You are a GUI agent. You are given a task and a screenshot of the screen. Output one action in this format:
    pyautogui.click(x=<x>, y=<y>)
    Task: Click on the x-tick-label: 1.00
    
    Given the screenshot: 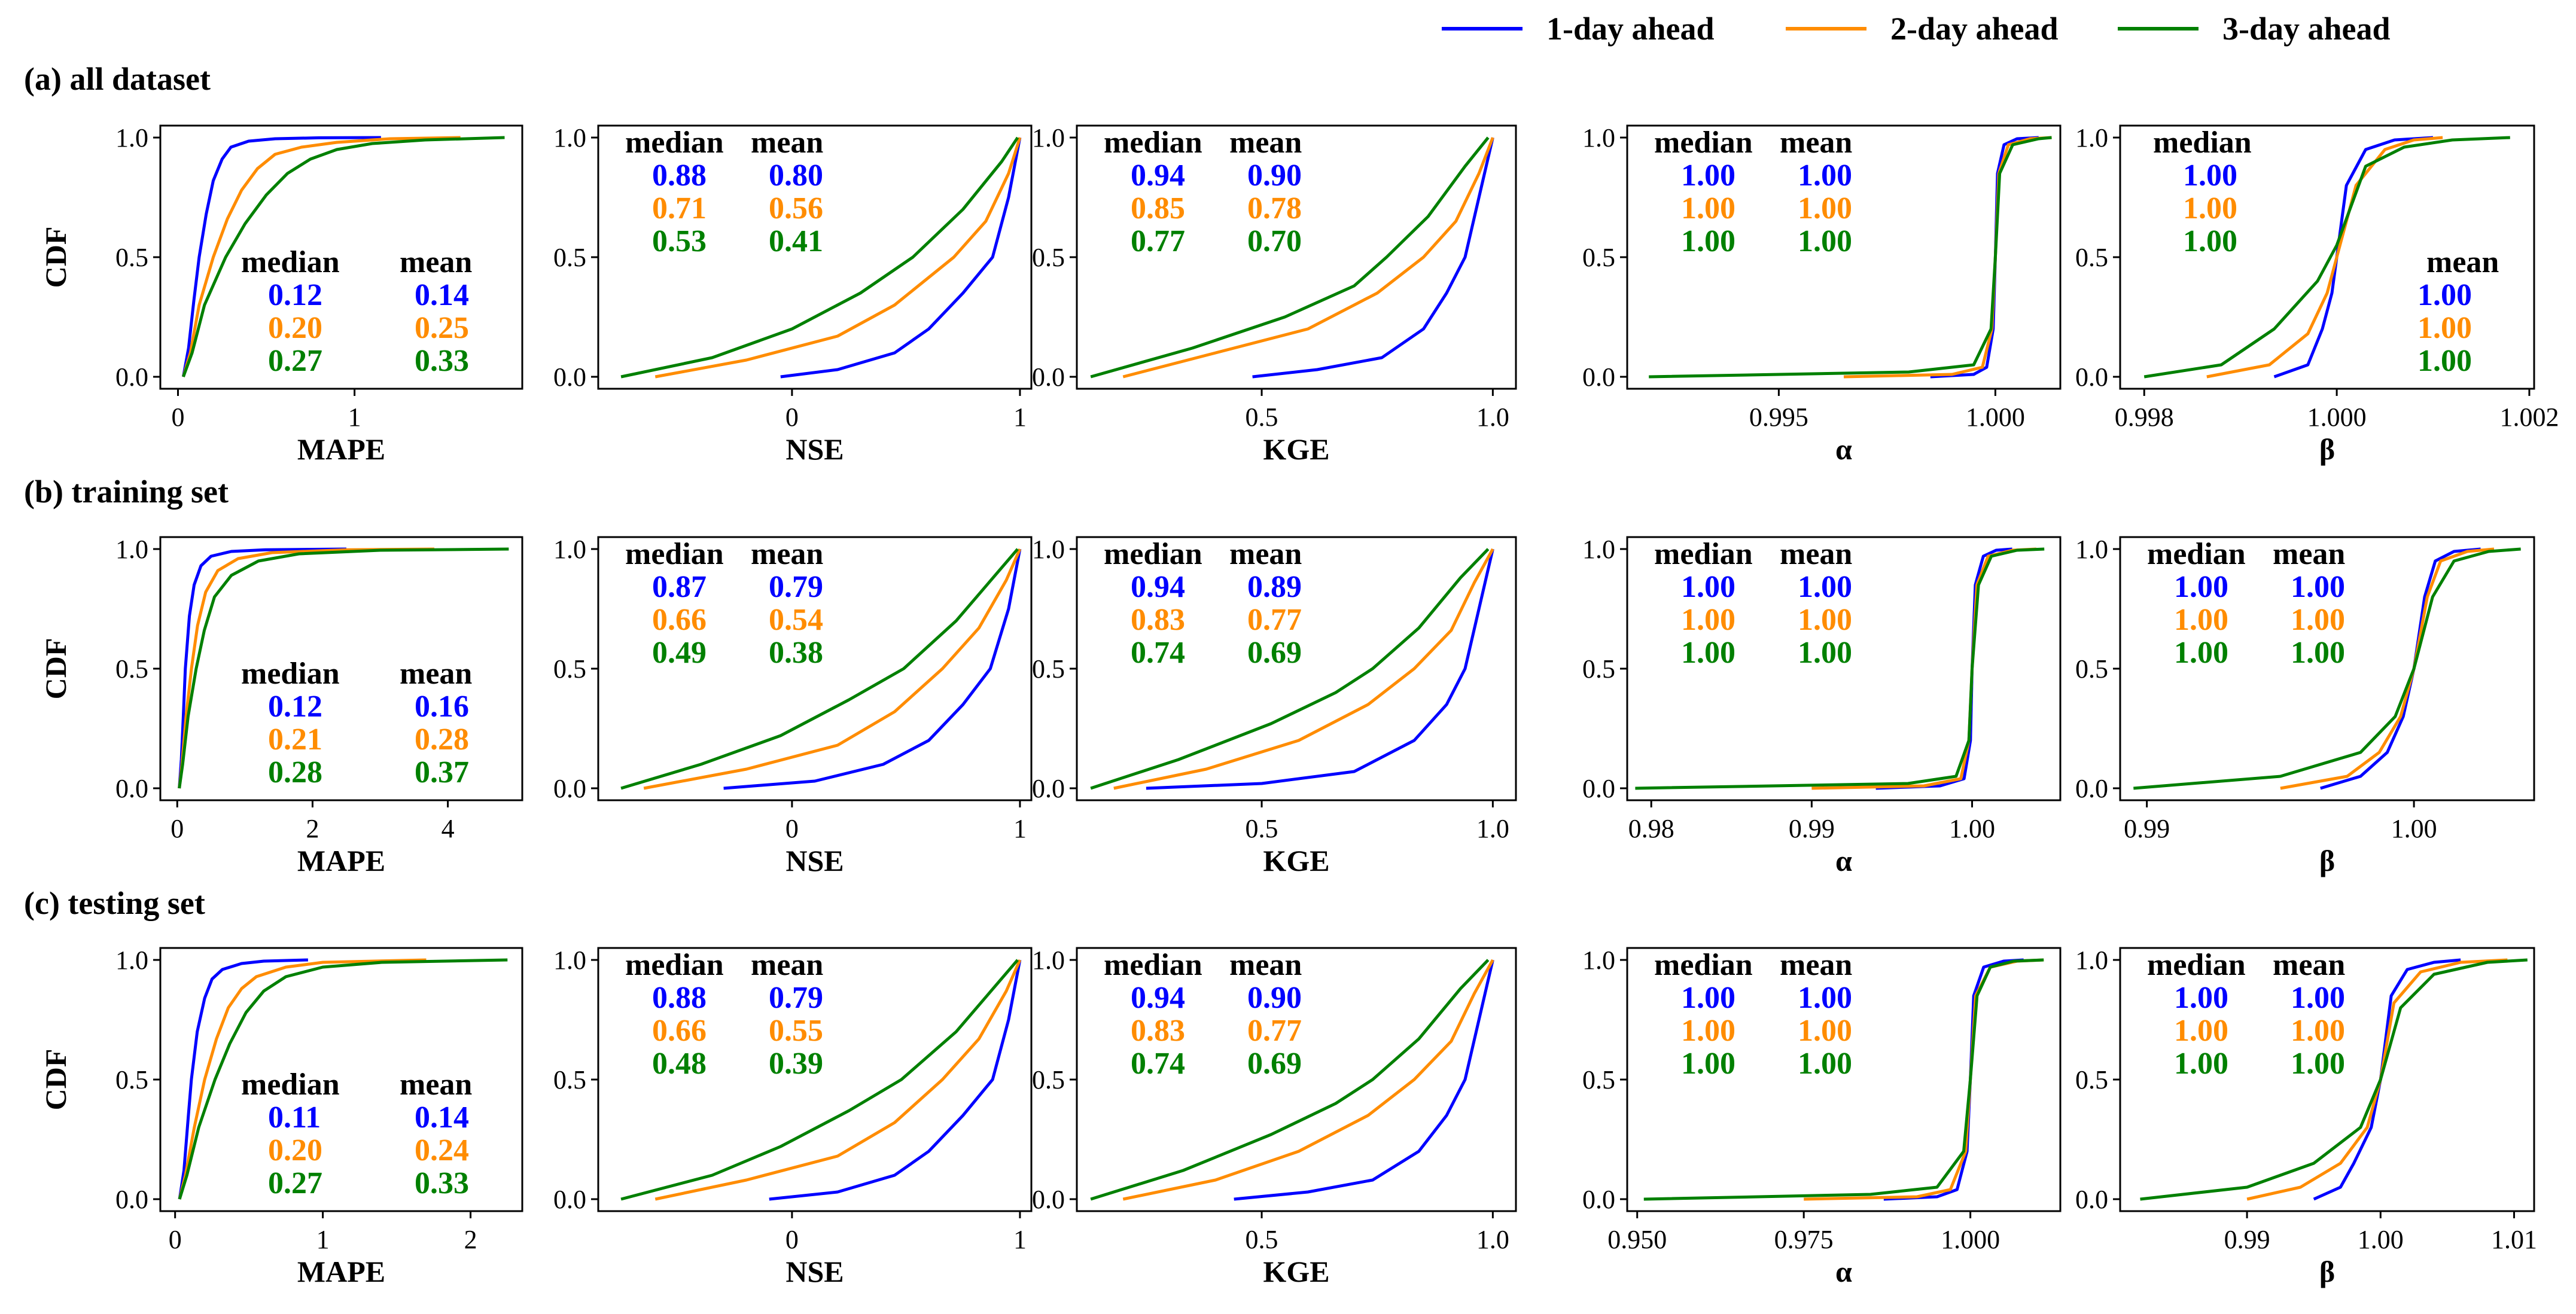 What is the action you would take?
    pyautogui.click(x=1972, y=828)
    